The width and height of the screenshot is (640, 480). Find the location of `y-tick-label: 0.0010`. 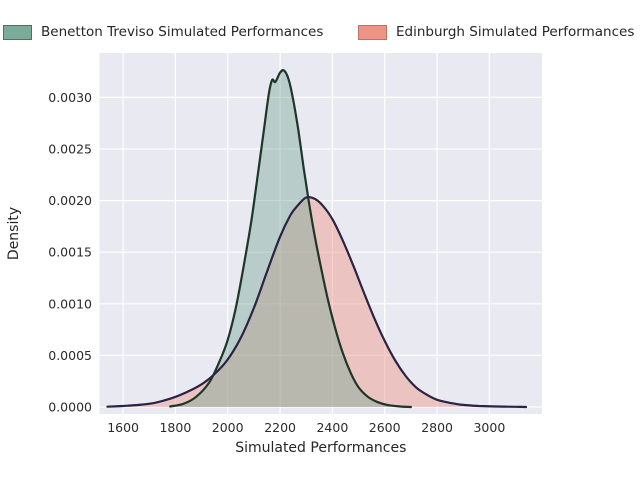

y-tick-label: 0.0010 is located at coordinates (70, 303).